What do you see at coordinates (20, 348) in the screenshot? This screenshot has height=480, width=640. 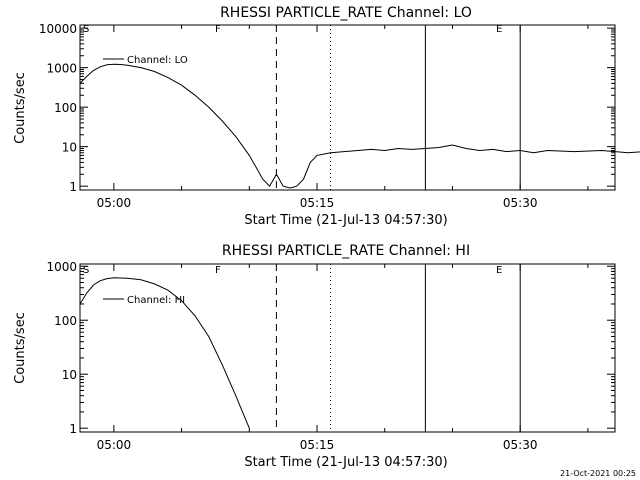 I see `hi-y-axis-label: Counts/sec` at bounding box center [20, 348].